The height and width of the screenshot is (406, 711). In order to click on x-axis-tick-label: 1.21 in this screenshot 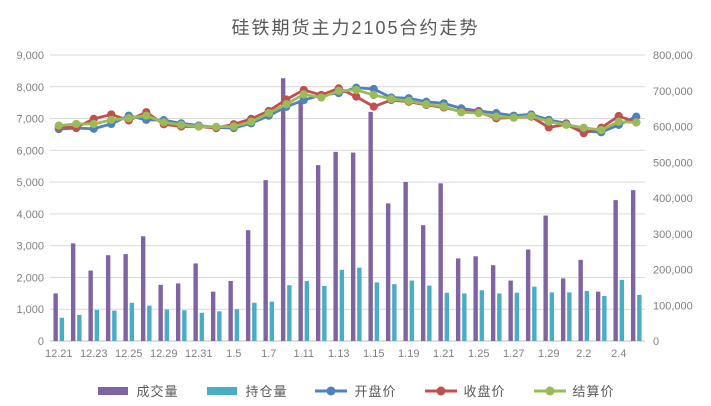, I will do `click(443, 354)`.